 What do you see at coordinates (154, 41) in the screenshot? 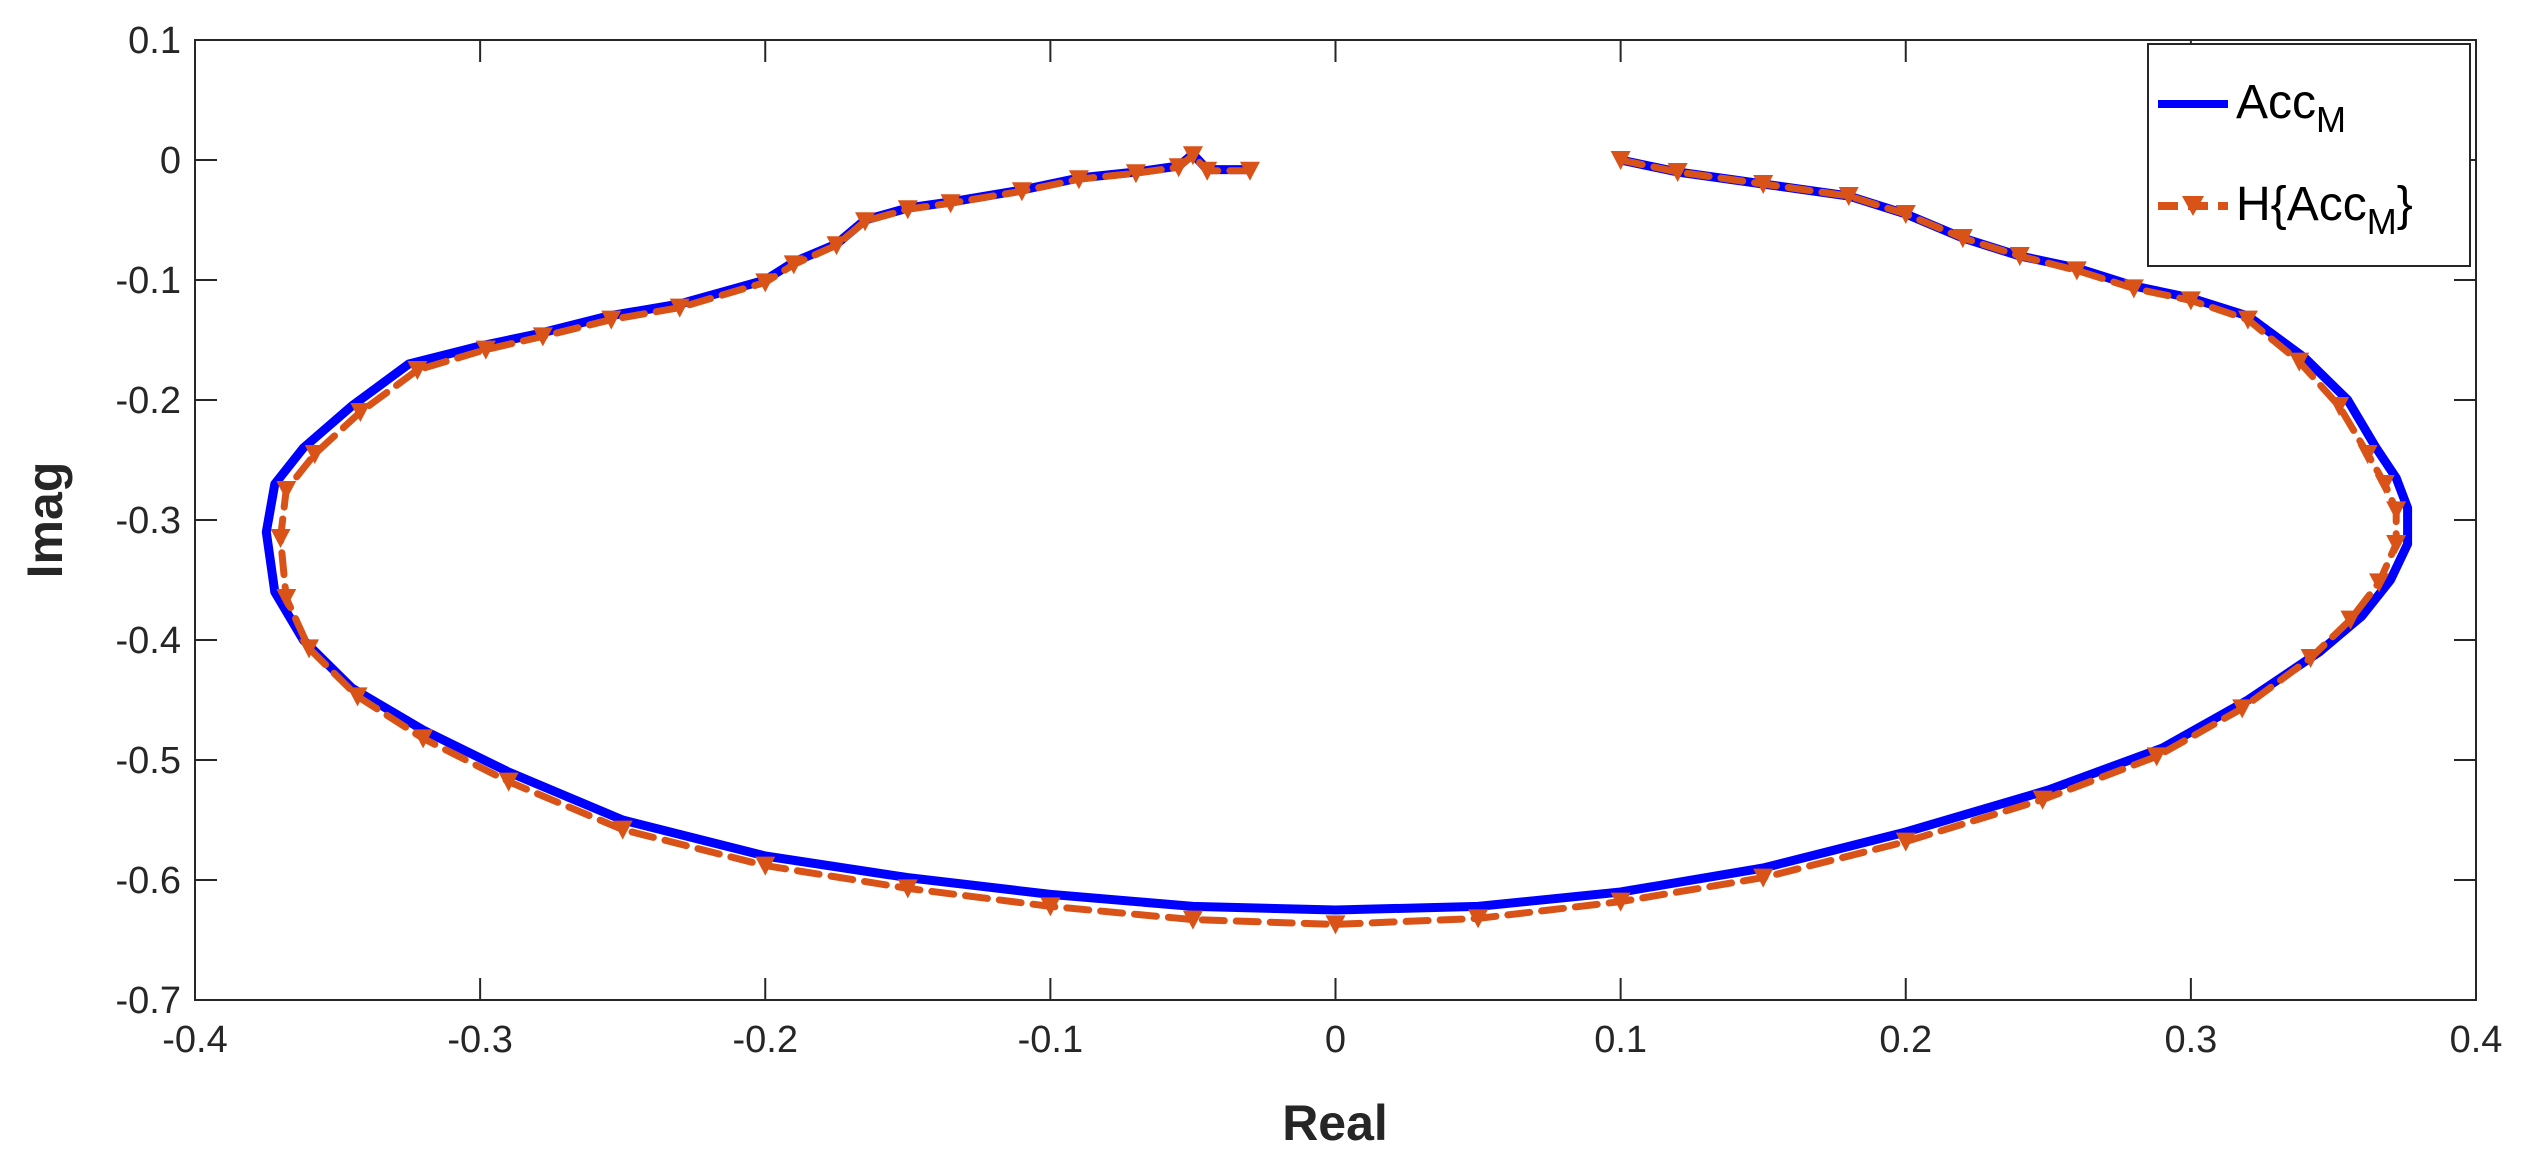
I see `y-tick-label: 0.1` at bounding box center [154, 41].